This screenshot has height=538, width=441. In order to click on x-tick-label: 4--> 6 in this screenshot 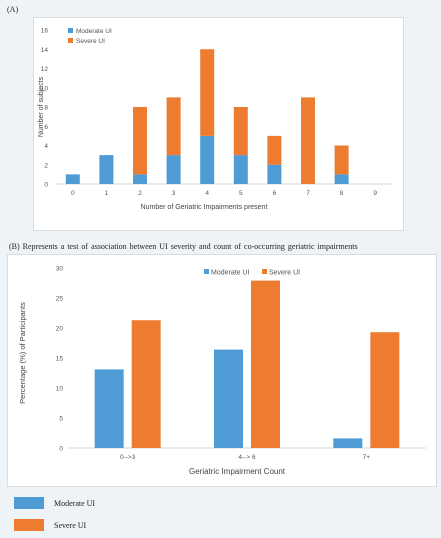, I will do `click(247, 457)`.